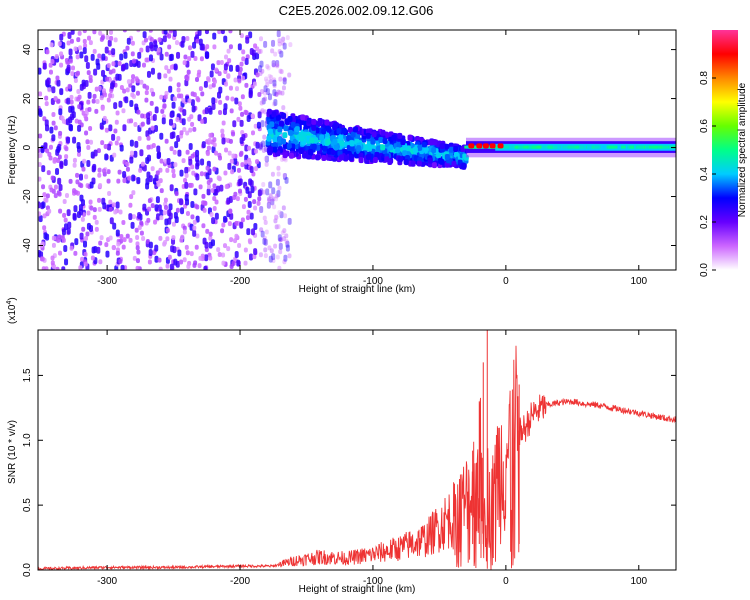  Describe the element at coordinates (12, 150) in the screenshot. I see `spectrogram-y-label: Frequency (Hz)` at that location.